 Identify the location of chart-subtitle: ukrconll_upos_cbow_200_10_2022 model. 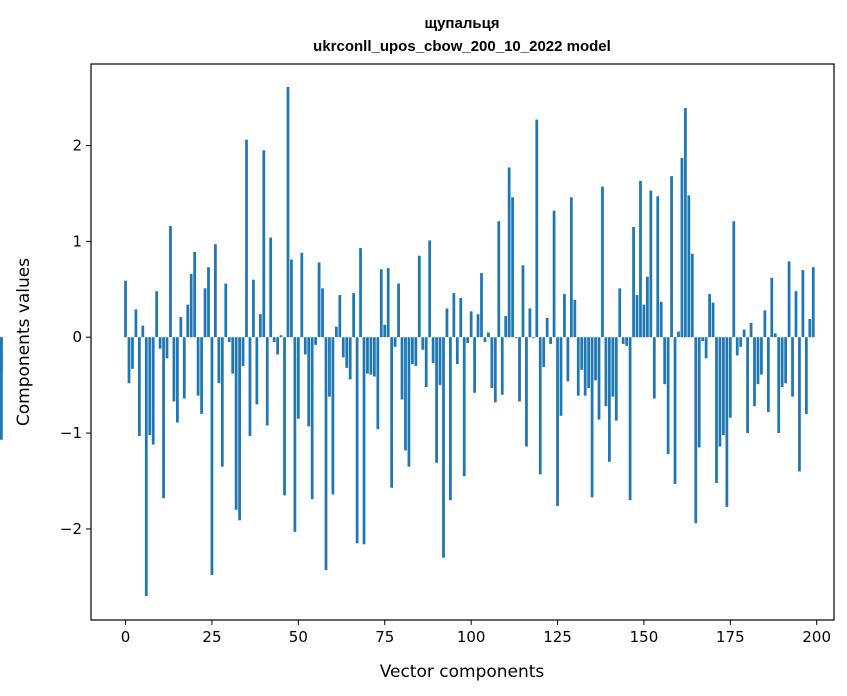
(462, 46).